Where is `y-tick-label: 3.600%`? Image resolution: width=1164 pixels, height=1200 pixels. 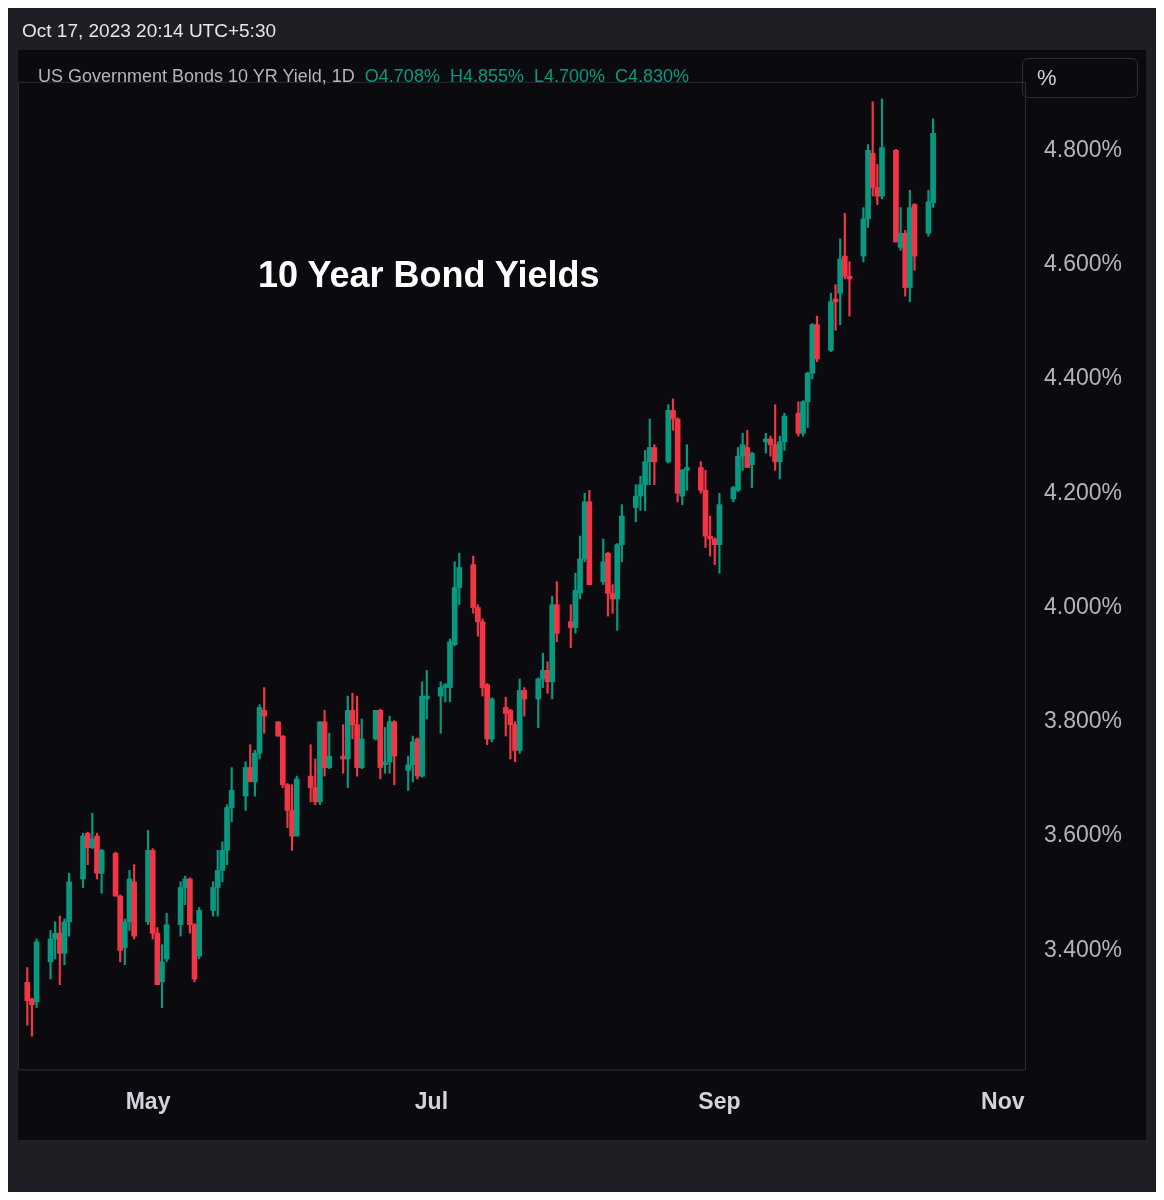 y-tick-label: 3.600% is located at coordinates (1083, 834).